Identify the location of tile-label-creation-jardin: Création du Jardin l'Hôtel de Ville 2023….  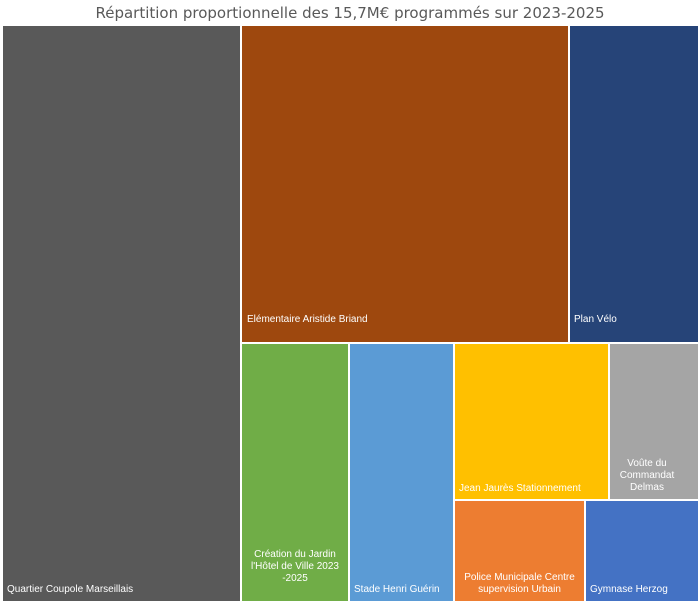
(295, 566).